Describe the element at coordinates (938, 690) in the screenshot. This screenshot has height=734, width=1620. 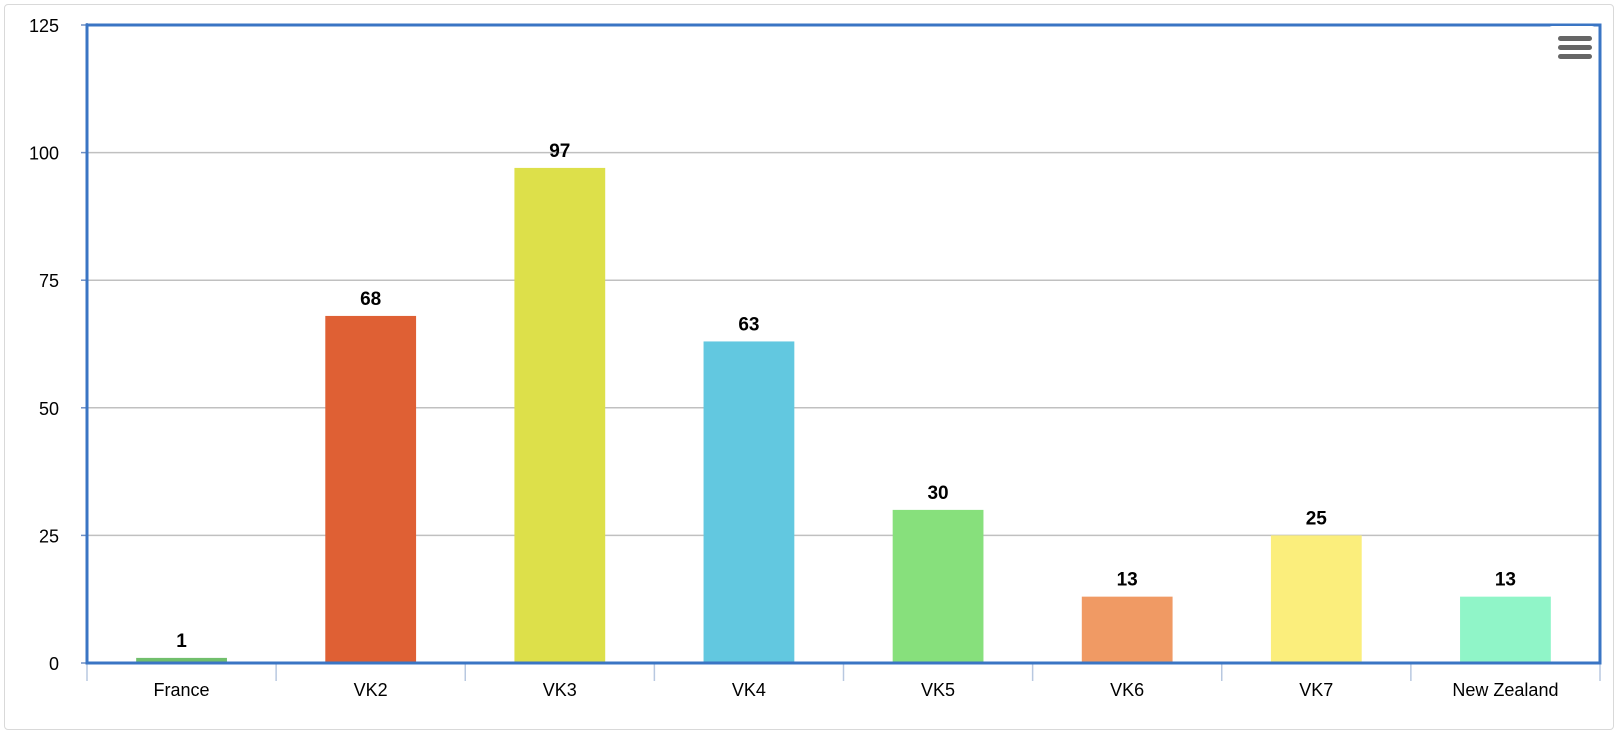
I see `x-tick-label: VK5` at that location.